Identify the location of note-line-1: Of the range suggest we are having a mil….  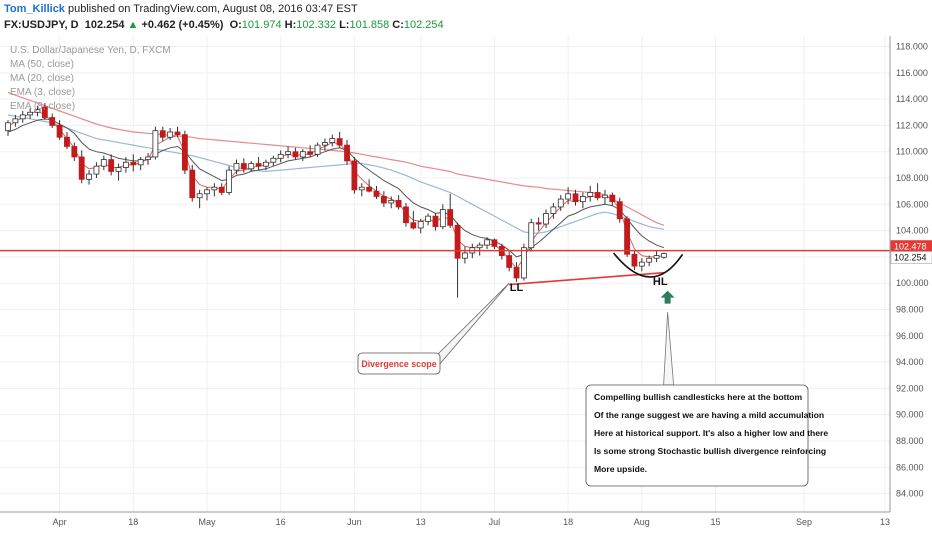
(709, 415).